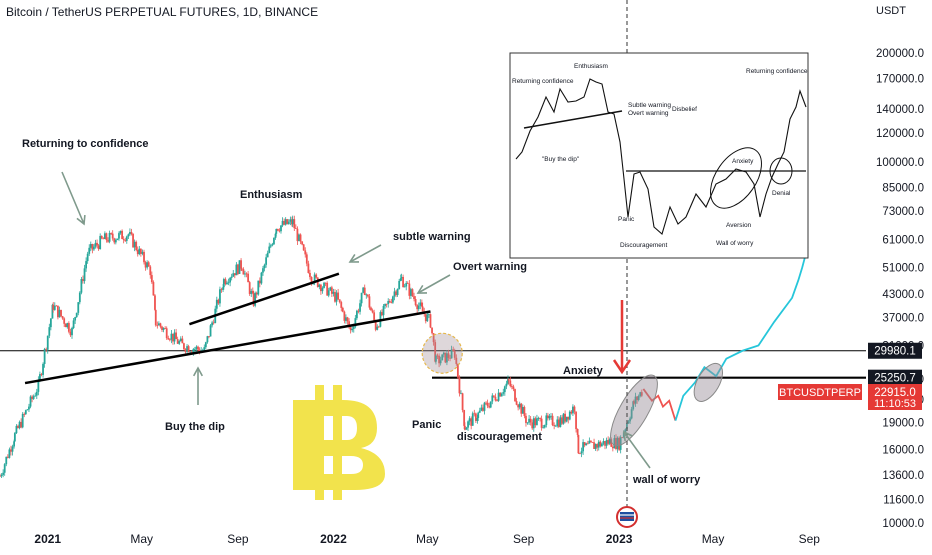  What do you see at coordinates (649, 105) in the screenshot?
I see `inset-label: Subtle warning` at bounding box center [649, 105].